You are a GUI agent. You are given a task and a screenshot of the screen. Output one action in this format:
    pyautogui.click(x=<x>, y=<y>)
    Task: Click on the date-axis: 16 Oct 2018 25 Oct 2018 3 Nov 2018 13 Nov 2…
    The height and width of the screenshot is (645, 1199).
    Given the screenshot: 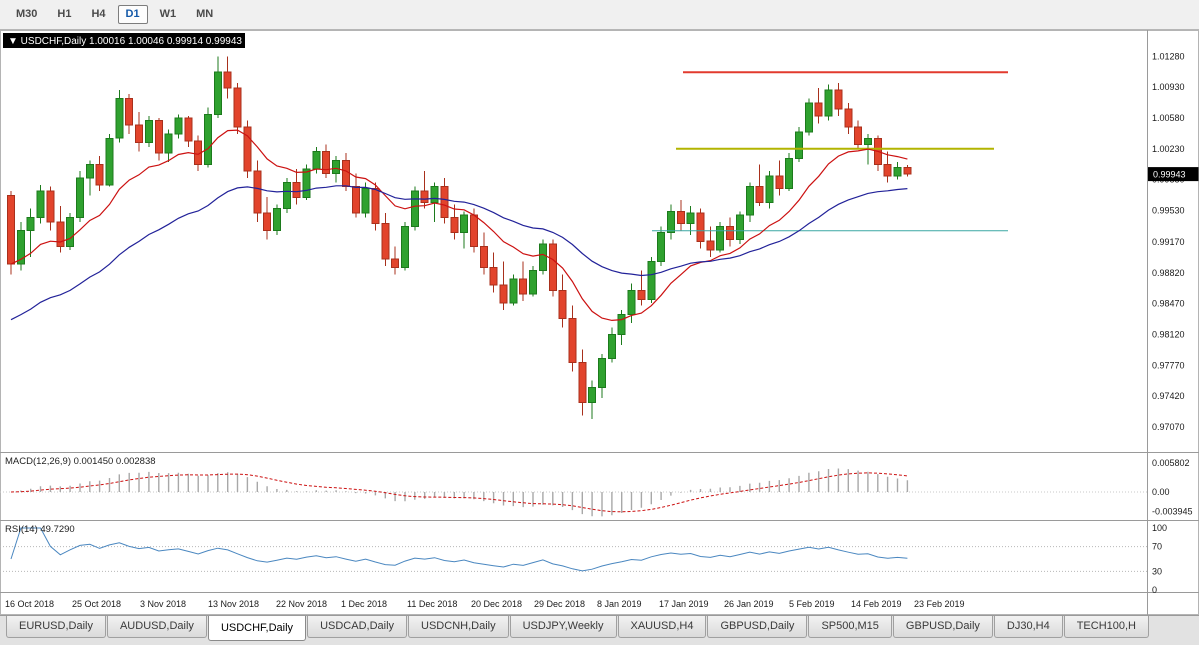 What is the action you would take?
    pyautogui.click(x=485, y=604)
    